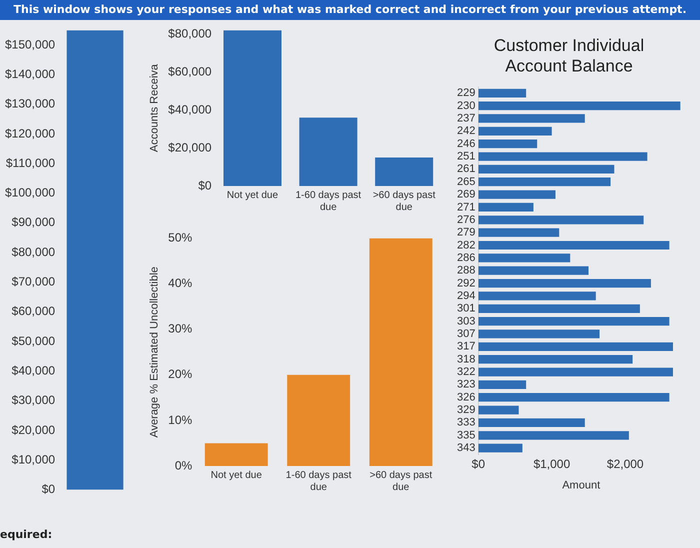 This screenshot has height=548, width=700. Describe the element at coordinates (34, 281) in the screenshot. I see `y-tick-label: $70,000` at that location.